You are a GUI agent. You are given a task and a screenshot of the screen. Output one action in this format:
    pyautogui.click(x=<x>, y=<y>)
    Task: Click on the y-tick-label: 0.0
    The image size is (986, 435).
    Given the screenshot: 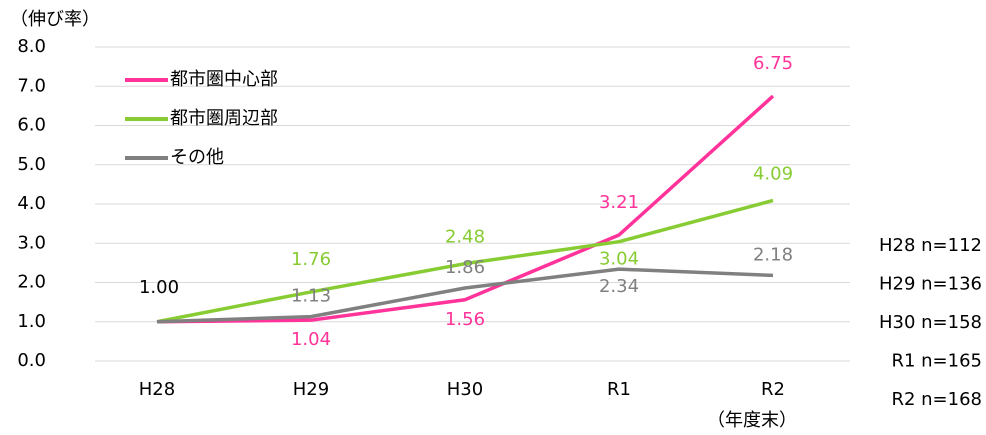 What is the action you would take?
    pyautogui.click(x=31, y=360)
    